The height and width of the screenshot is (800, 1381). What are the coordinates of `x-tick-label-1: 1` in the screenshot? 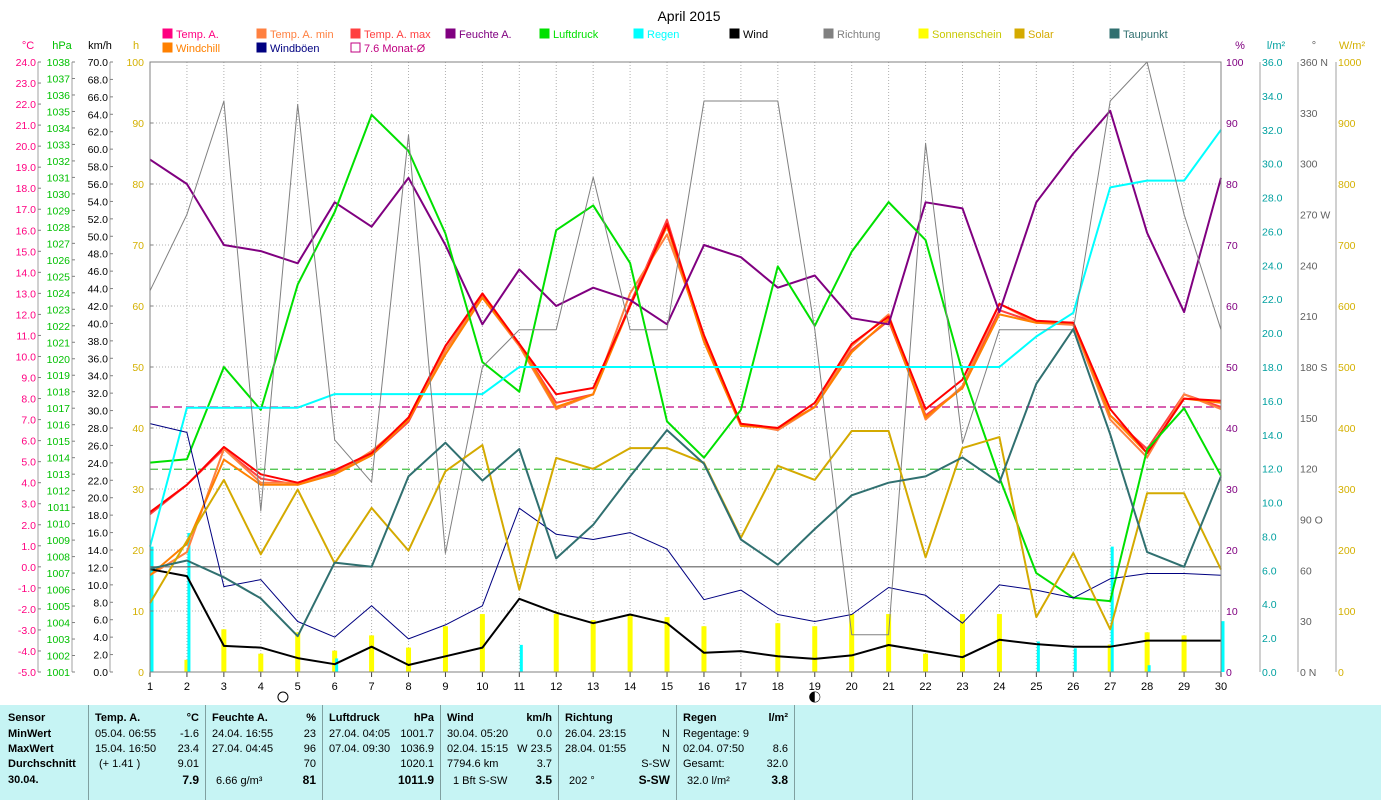 It's located at (150, 687).